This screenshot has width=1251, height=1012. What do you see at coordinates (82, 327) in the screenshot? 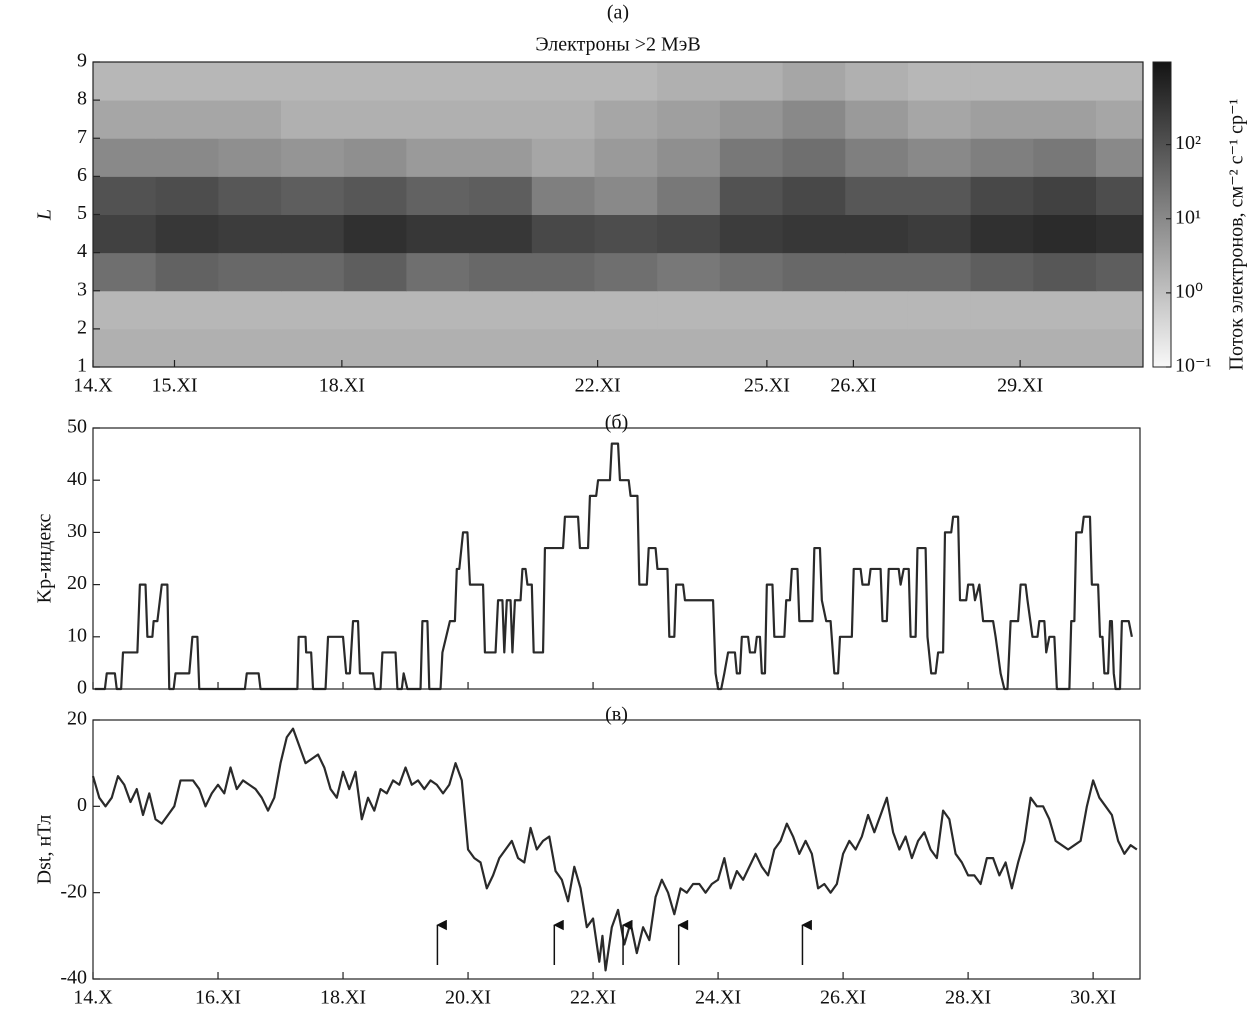
I see `y-tick-label: 2` at bounding box center [82, 327].